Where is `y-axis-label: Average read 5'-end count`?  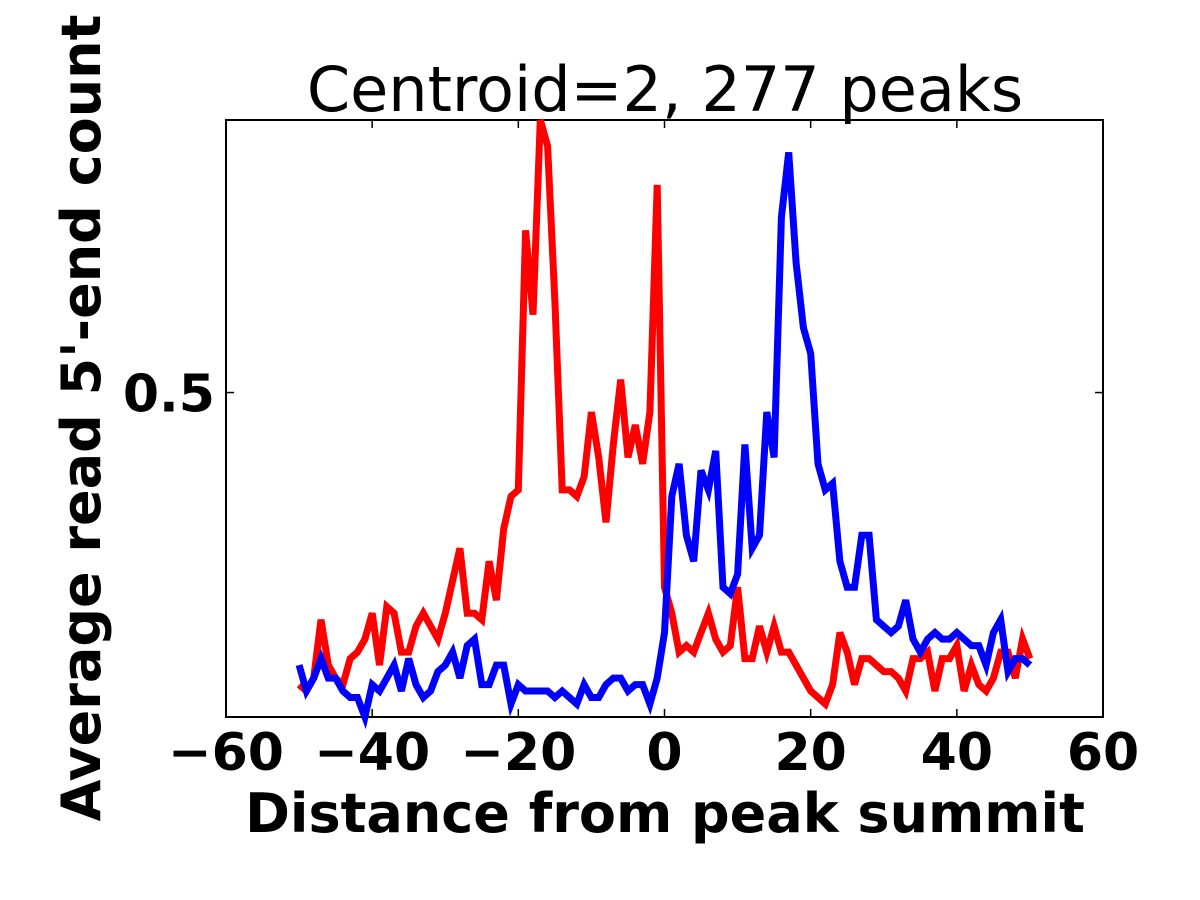 y-axis-label: Average read 5'-end count is located at coordinates (81, 418).